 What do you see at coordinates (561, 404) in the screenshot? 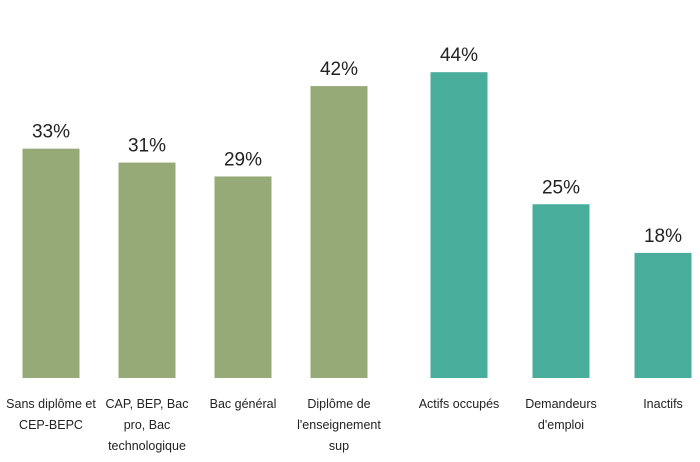
I see `category-label-line: Demandeurs` at bounding box center [561, 404].